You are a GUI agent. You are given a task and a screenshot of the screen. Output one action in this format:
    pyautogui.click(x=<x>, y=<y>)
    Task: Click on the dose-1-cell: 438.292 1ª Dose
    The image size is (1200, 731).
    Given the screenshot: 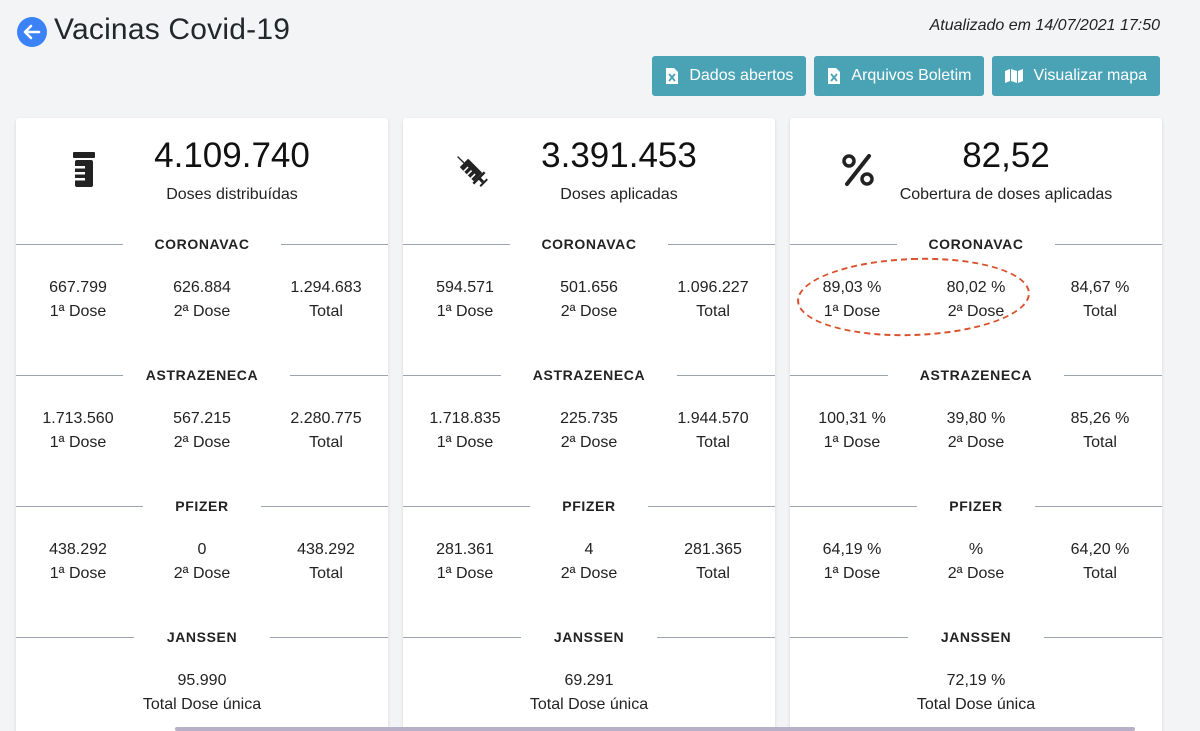 What is the action you would take?
    pyautogui.click(x=78, y=562)
    